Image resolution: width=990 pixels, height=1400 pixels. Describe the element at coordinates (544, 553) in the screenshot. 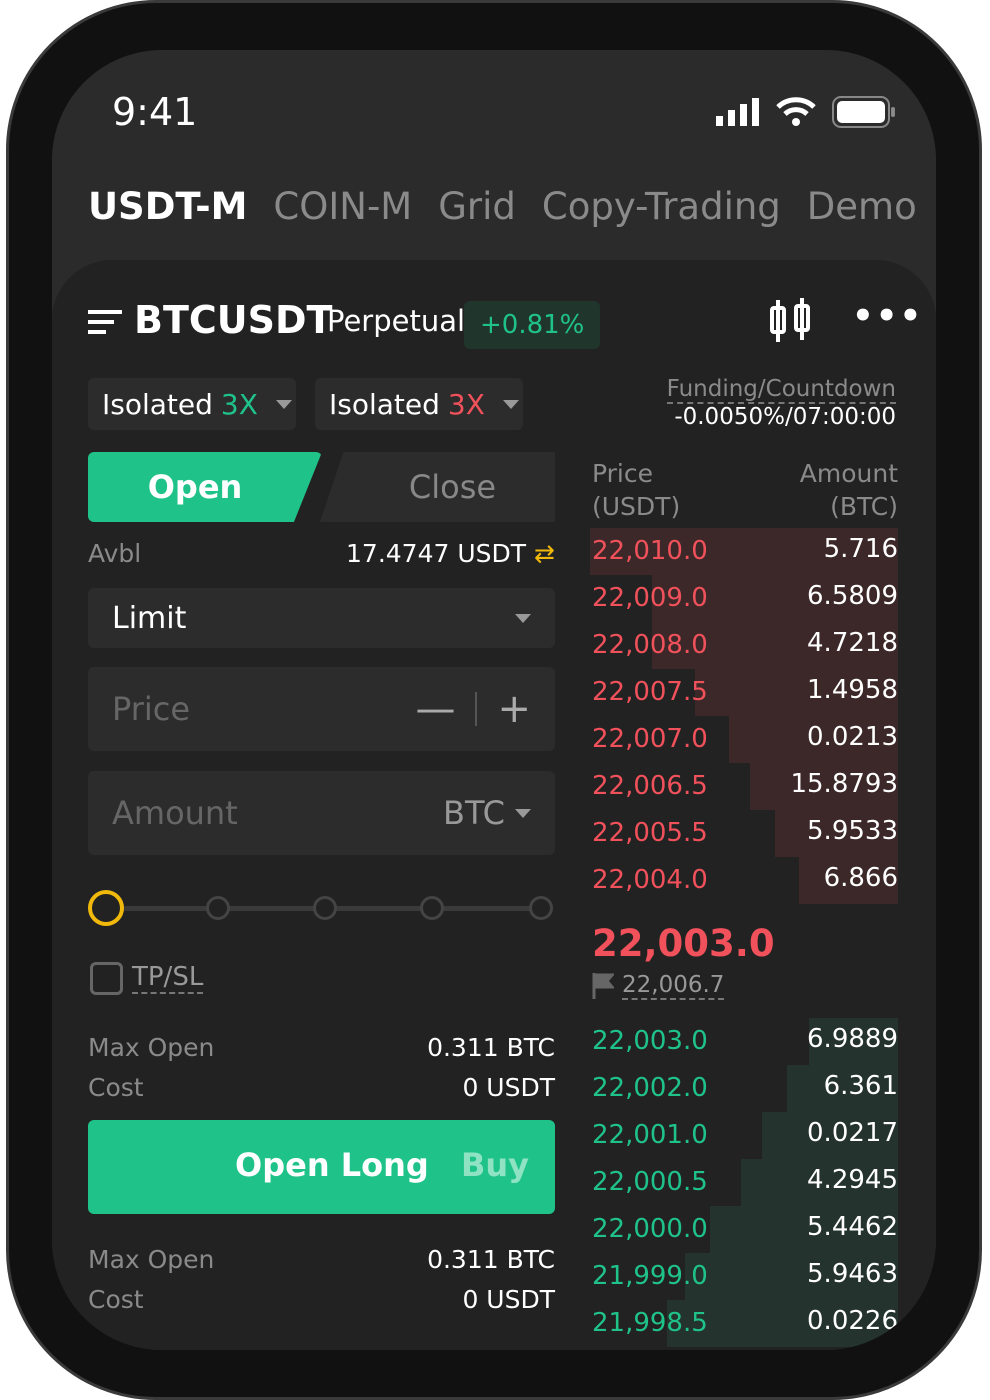

I see `transfer-icon: ⇄` at that location.